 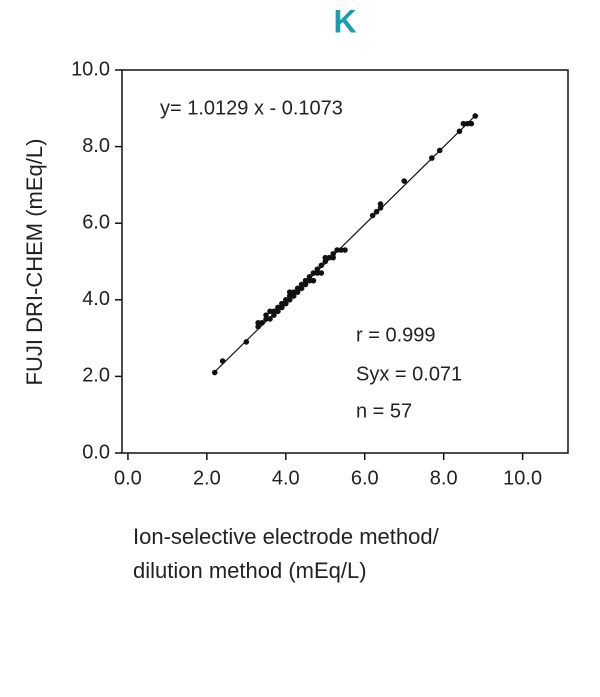 What do you see at coordinates (90, 69) in the screenshot?
I see `y-tick-label: 10.0` at bounding box center [90, 69].